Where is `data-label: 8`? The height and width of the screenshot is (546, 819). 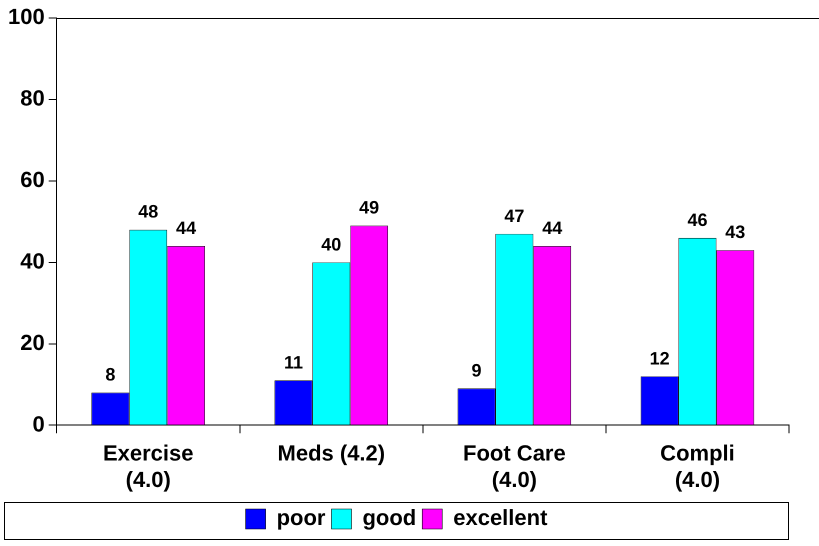 data-label: 8 is located at coordinates (110, 374).